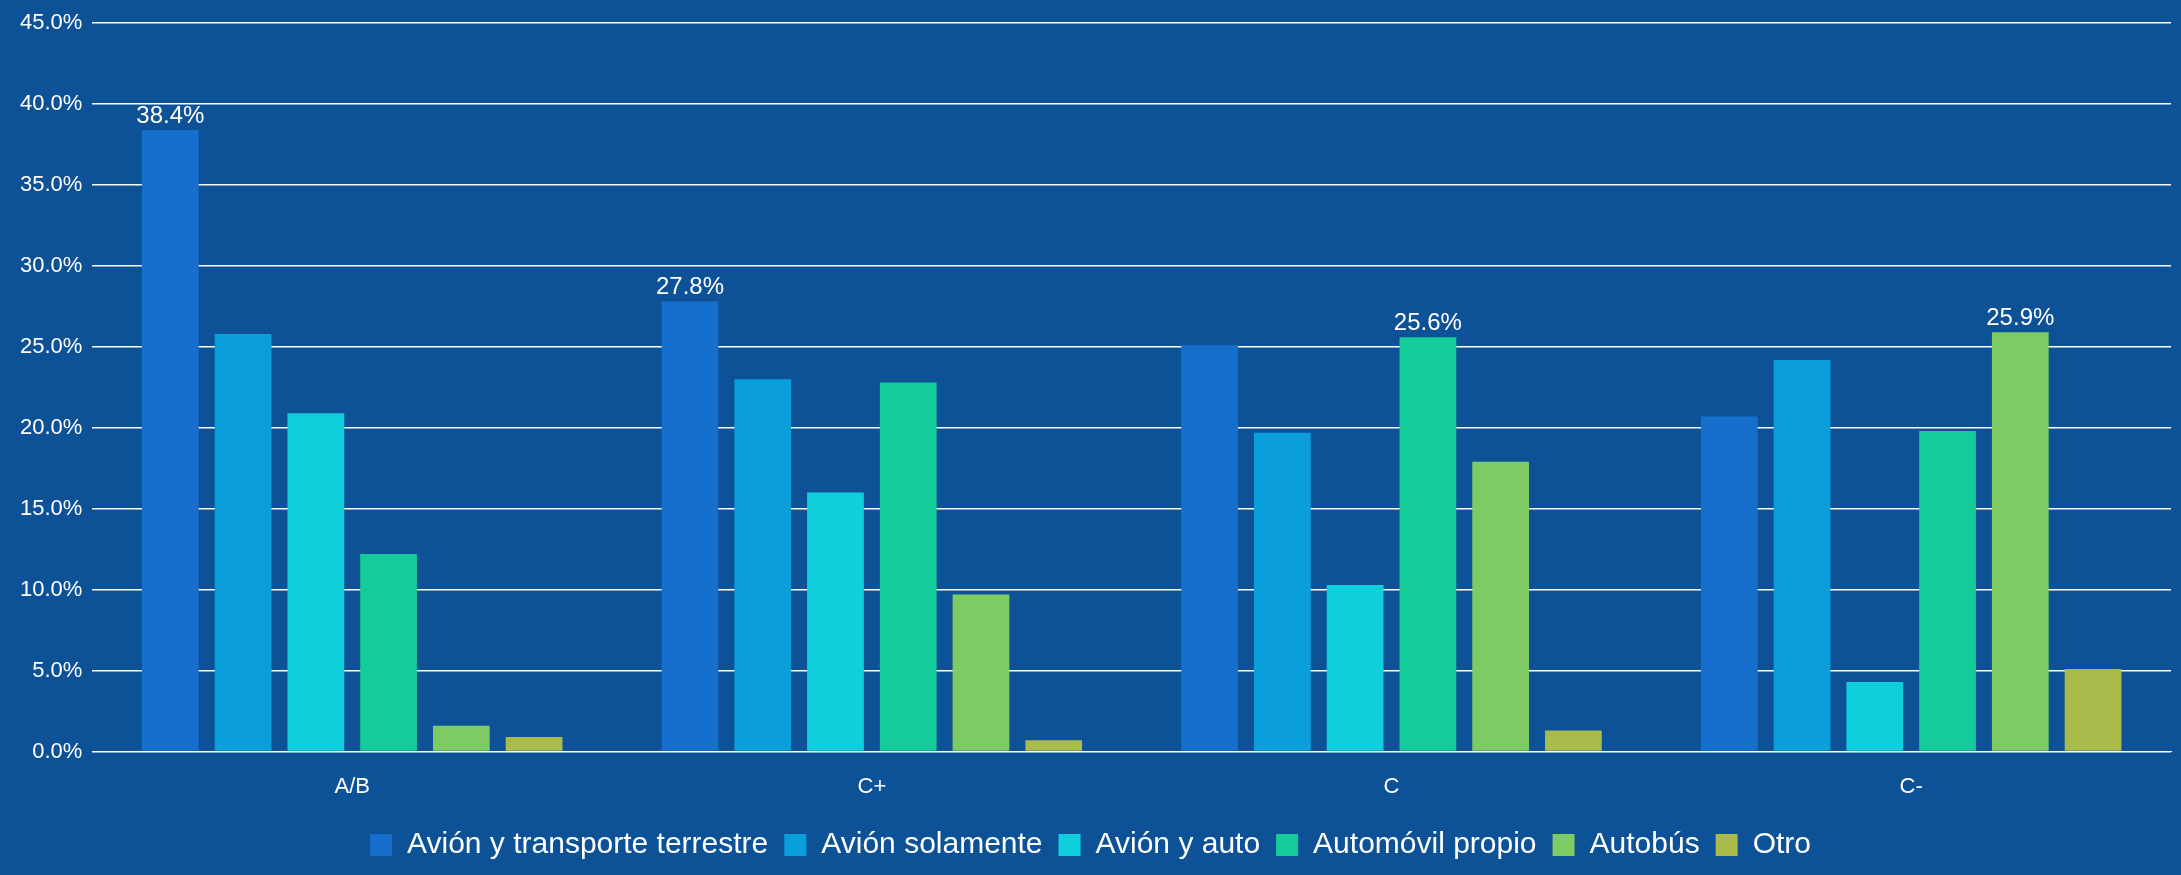 The image size is (2181, 875). What do you see at coordinates (872, 785) in the screenshot?
I see `x-tick-label: C+` at bounding box center [872, 785].